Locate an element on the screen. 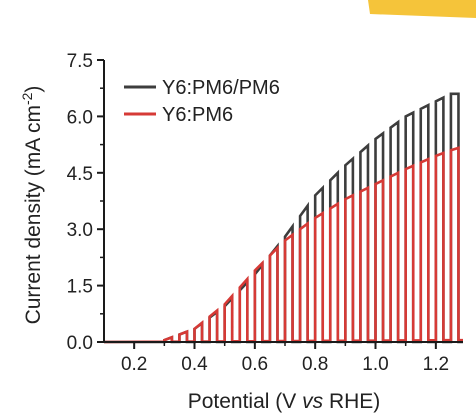 The height and width of the screenshot is (420, 476). y-tick-label: 6.0 is located at coordinates (80, 117).